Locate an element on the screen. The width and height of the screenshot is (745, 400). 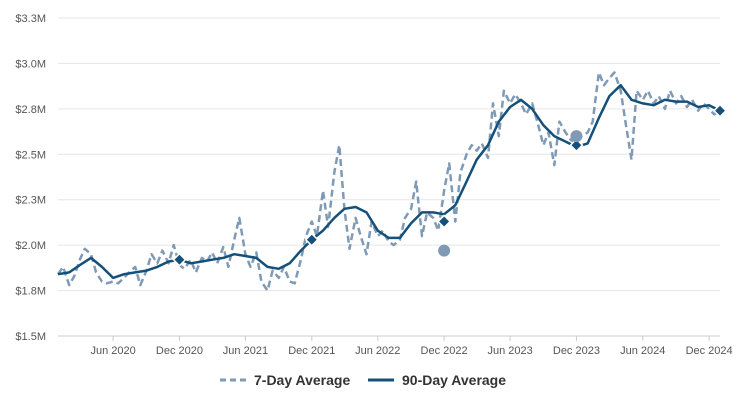
y-axis: $1.5M $1.8M $2.0M $2.3M $2.5M $2.8M $3.0M $3.3M is located at coordinates (30, 178).